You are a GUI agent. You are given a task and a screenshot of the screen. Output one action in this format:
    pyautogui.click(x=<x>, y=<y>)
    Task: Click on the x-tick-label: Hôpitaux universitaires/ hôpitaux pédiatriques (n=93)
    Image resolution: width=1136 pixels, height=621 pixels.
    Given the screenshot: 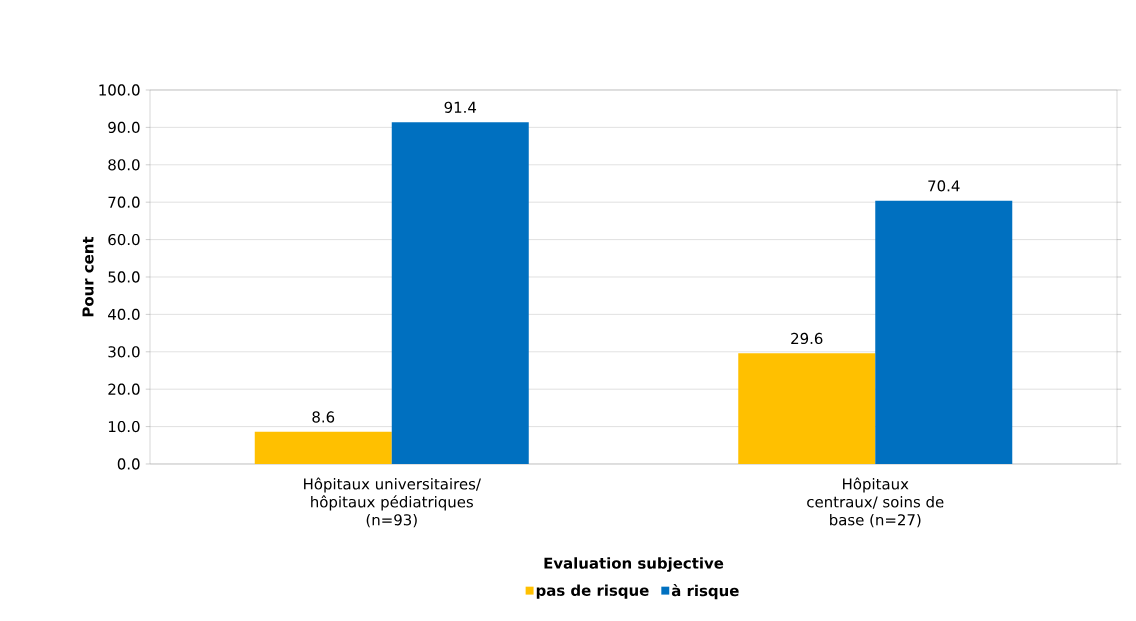 What is the action you would take?
    pyautogui.click(x=392, y=502)
    